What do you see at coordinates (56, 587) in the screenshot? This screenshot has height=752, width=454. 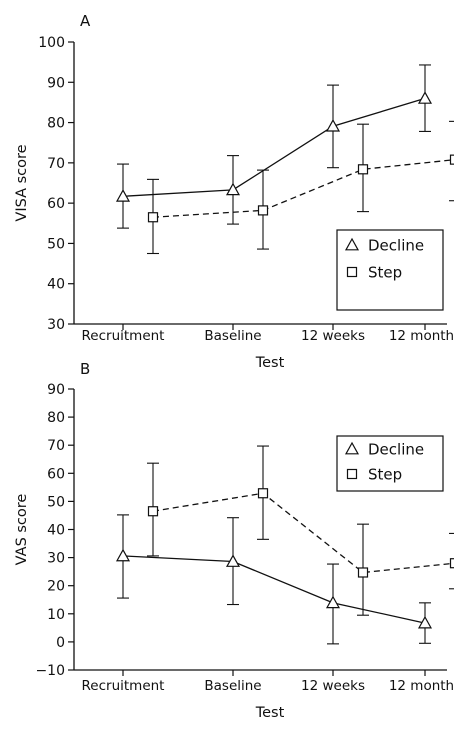 I see `y-tick-label: 20` at bounding box center [56, 587].